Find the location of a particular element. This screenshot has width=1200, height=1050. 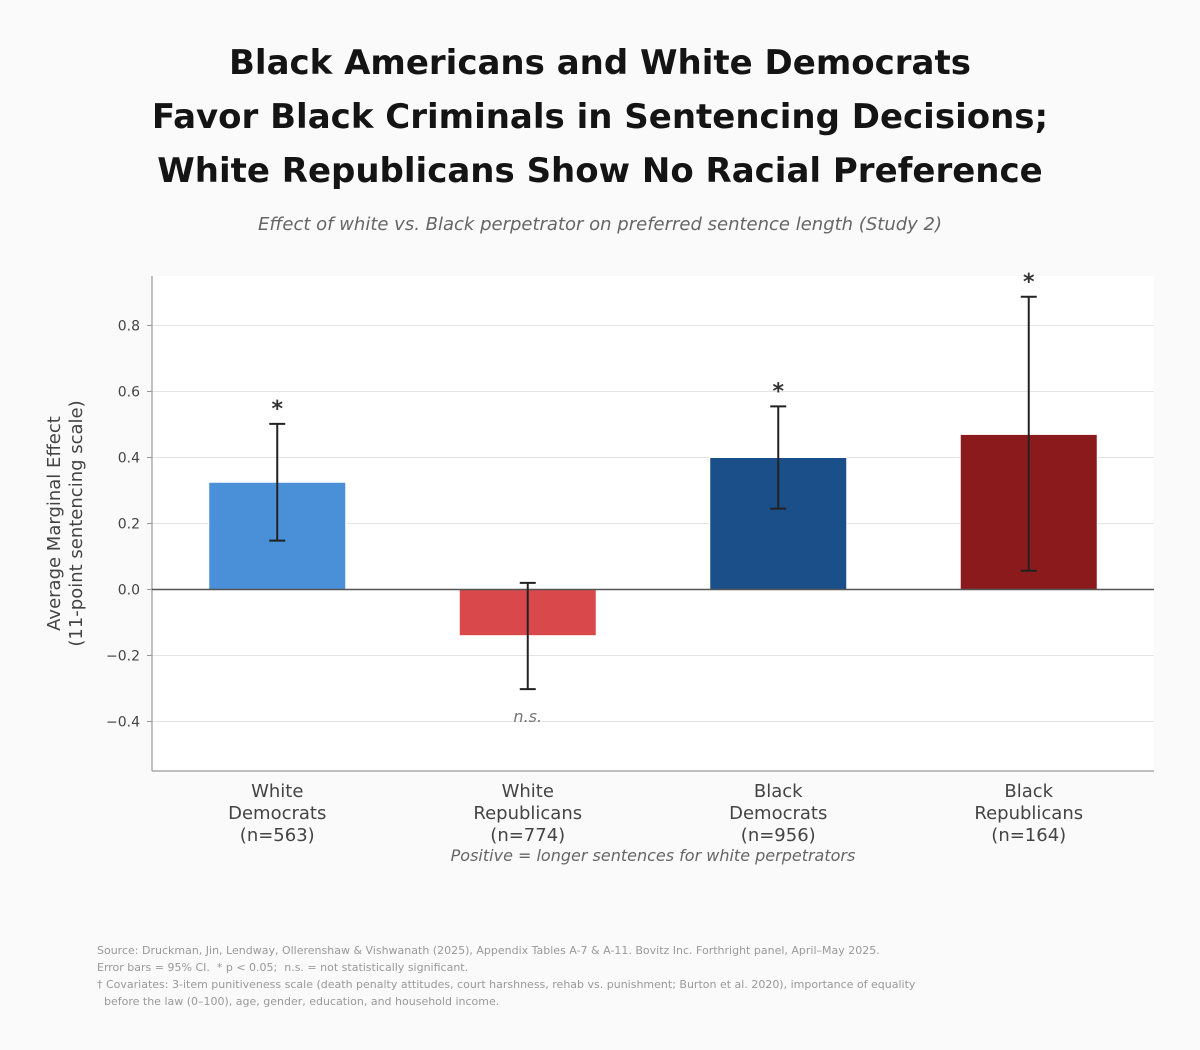

y-tick-label: 0.4 is located at coordinates (129, 459).